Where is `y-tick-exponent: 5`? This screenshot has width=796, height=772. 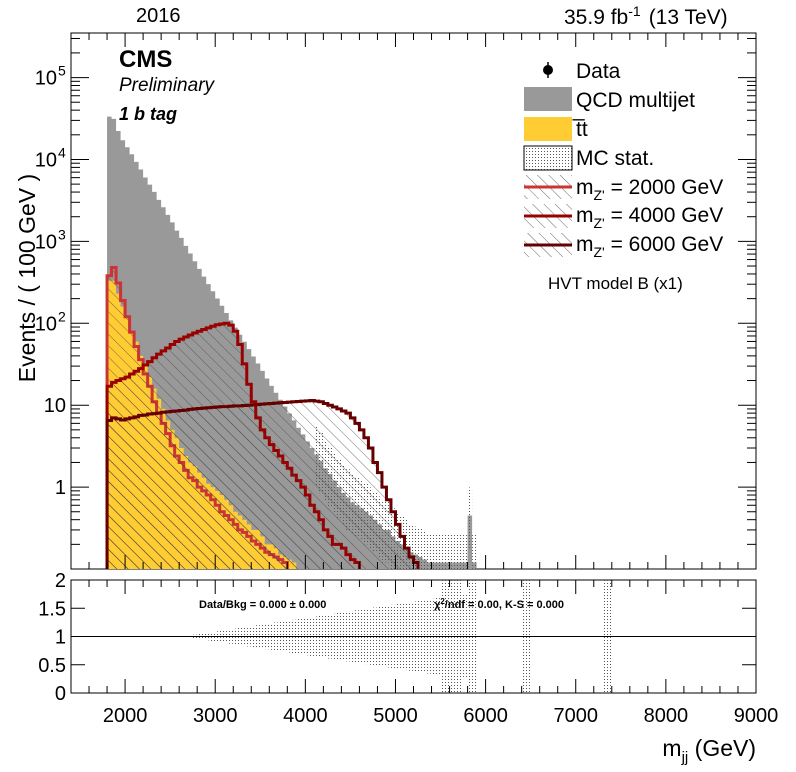 y-tick-exponent: 5 is located at coordinates (62, 71).